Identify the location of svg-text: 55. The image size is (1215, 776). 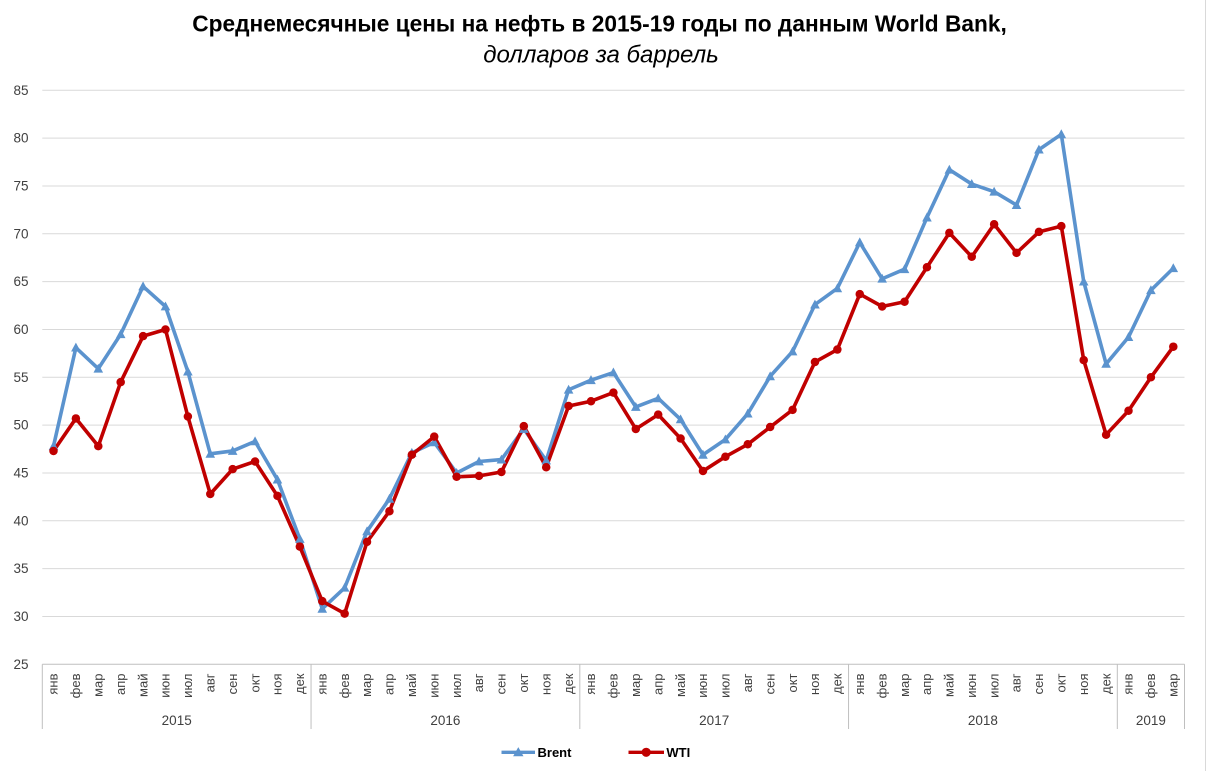
(20, 377).